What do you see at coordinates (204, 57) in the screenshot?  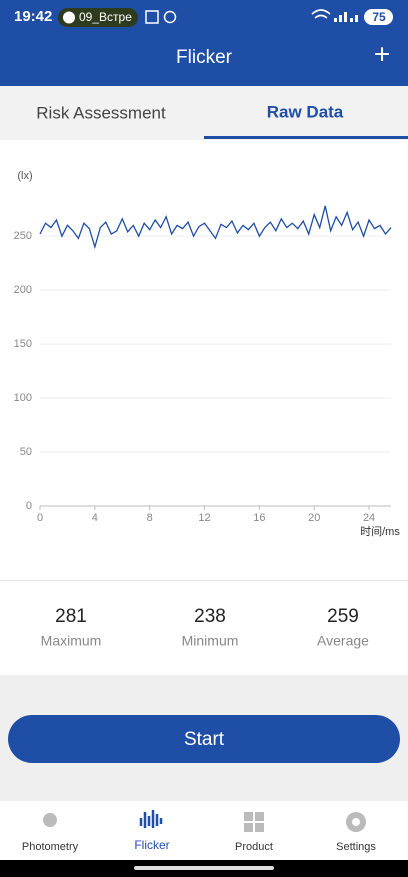 I see `title: Flicker` at bounding box center [204, 57].